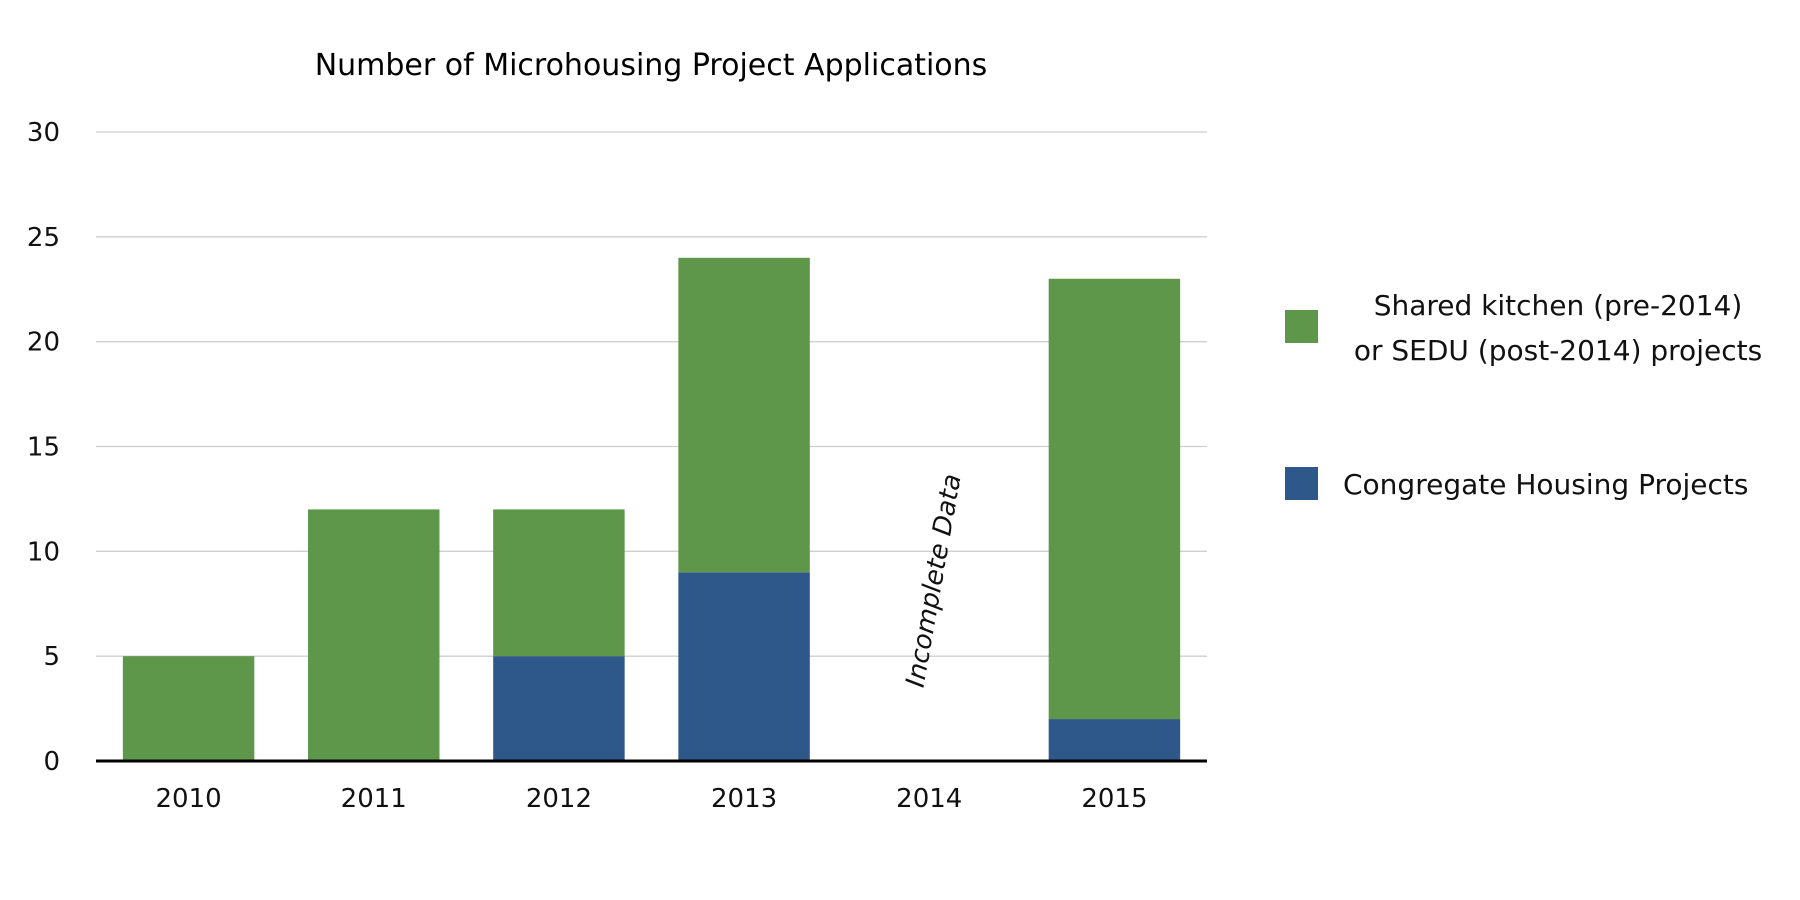  What do you see at coordinates (374, 635) in the screenshot?
I see `bar-shared-kitchen-2011` at bounding box center [374, 635].